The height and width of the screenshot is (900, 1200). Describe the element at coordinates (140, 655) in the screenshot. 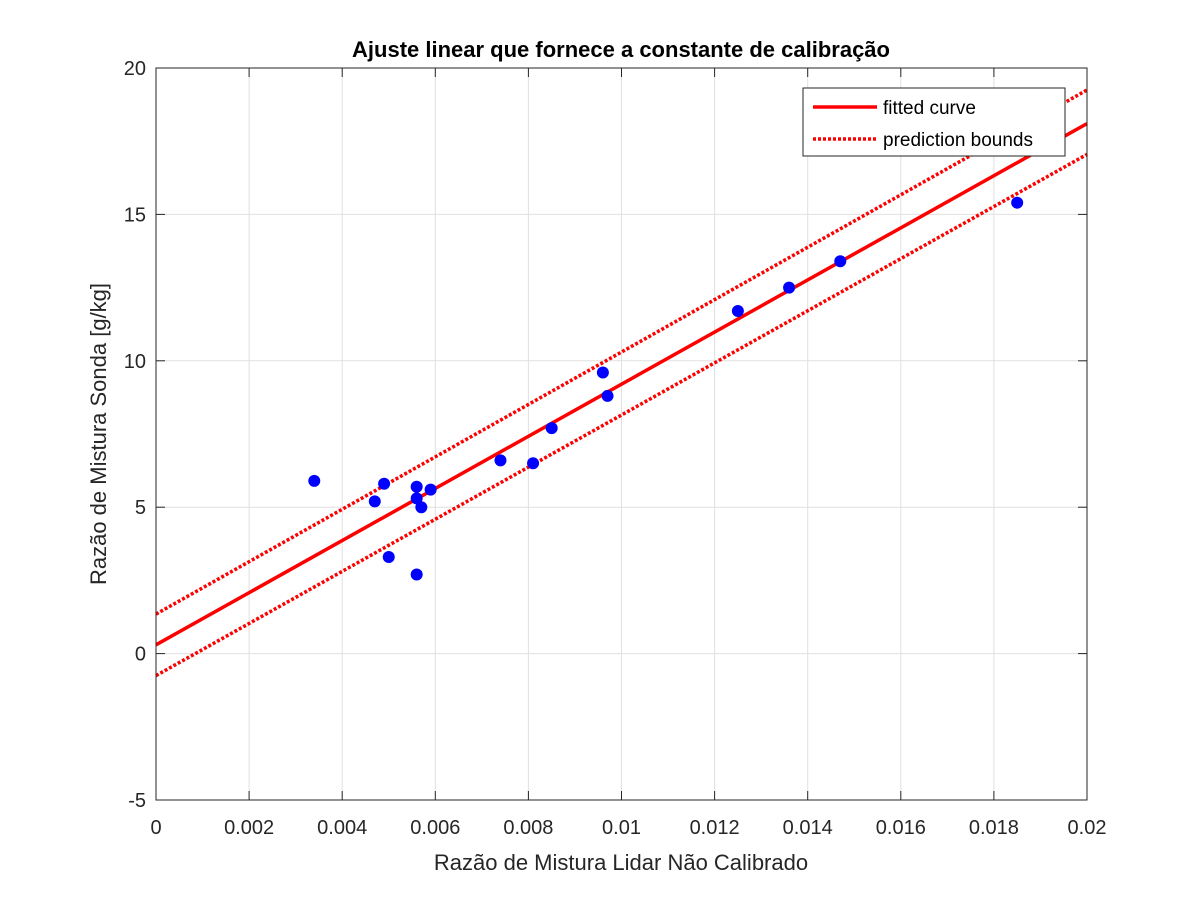

I see `y-tick-label: 0` at that location.